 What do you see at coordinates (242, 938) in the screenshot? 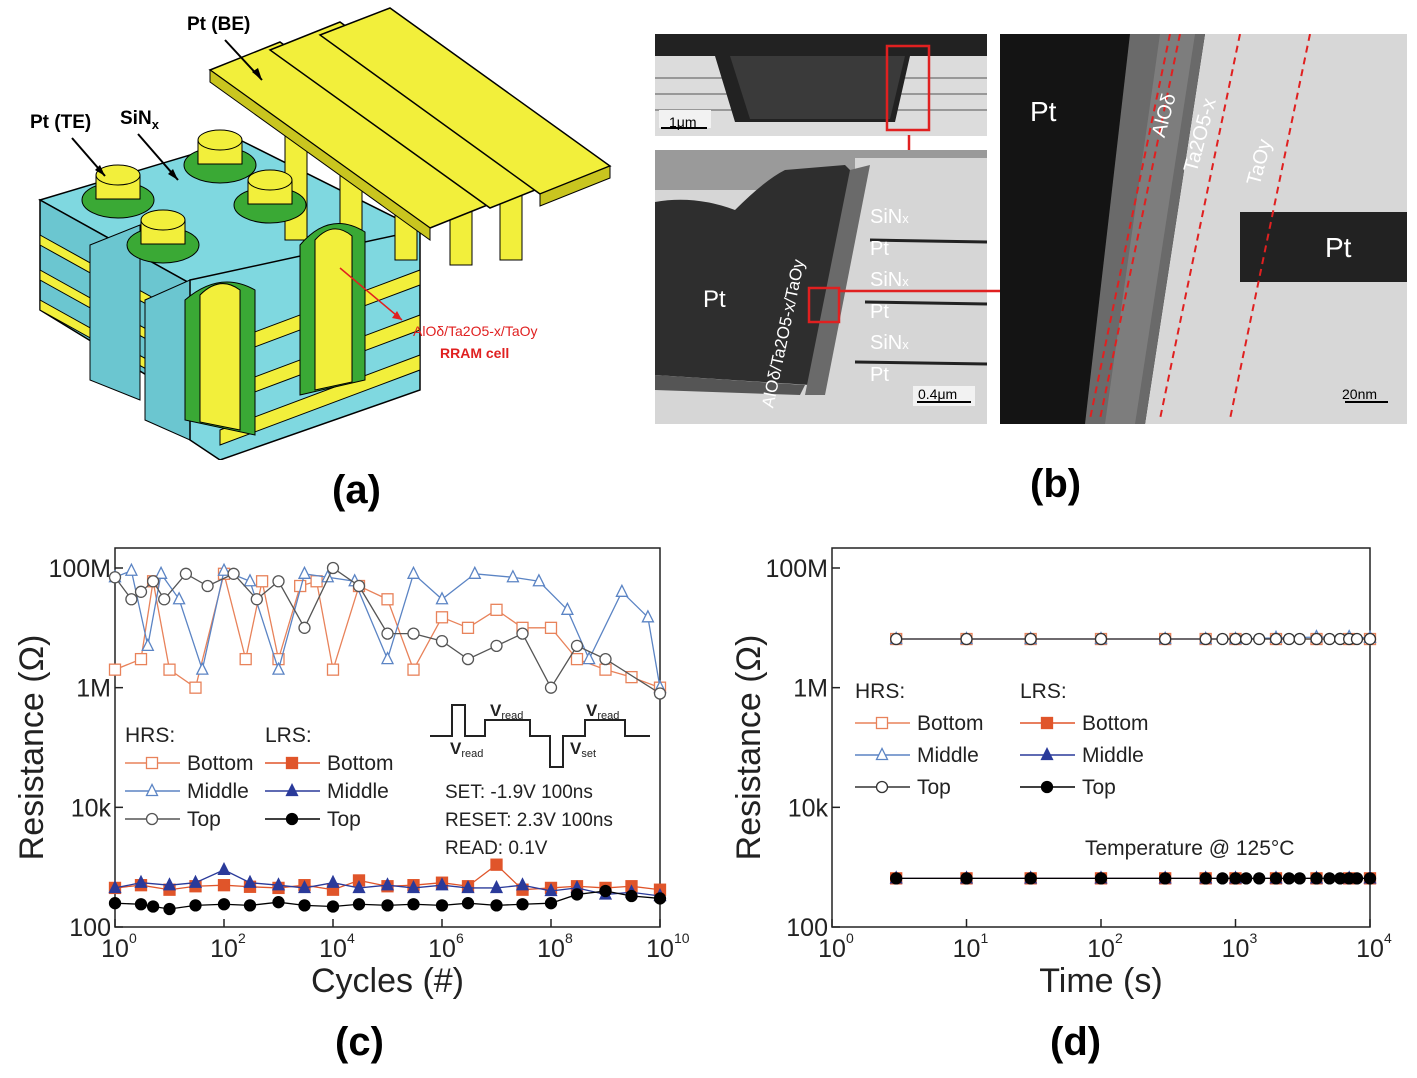
I see `x-tick-exponent: 2` at bounding box center [242, 938].